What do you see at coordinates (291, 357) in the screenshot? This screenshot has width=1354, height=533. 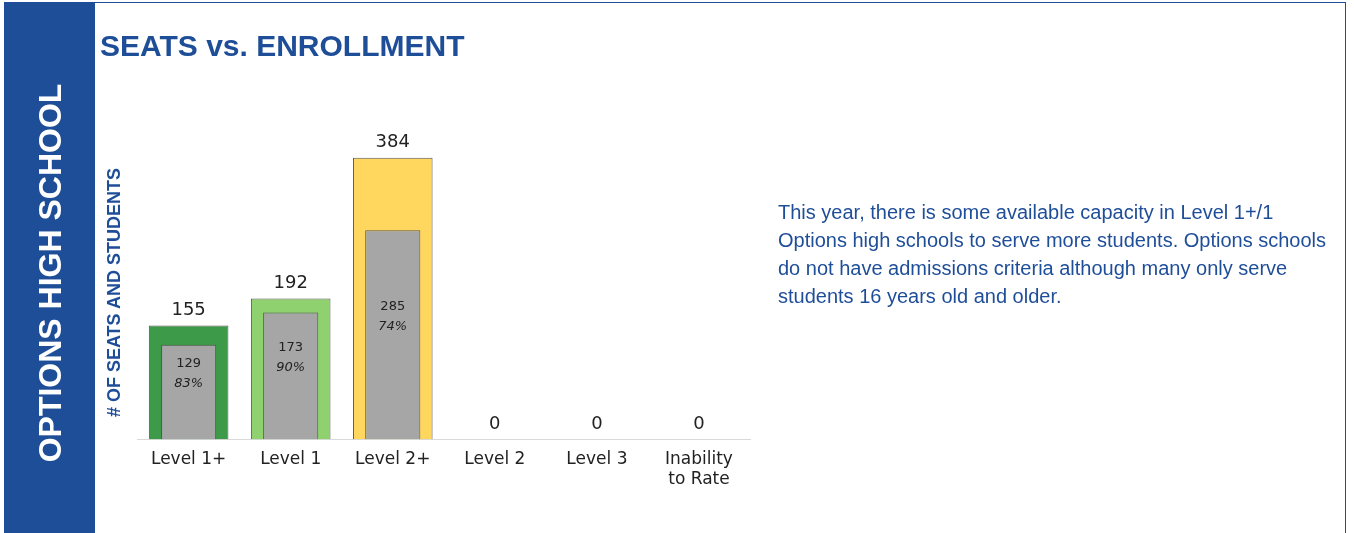 I see `data-label: 173 90%` at bounding box center [291, 357].